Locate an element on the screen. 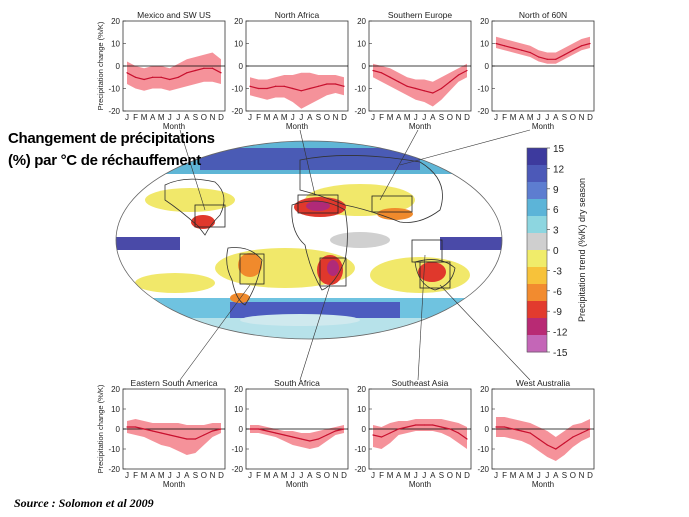 The image size is (689, 517). colorbar-tick-label: 0 is located at coordinates (556, 251).